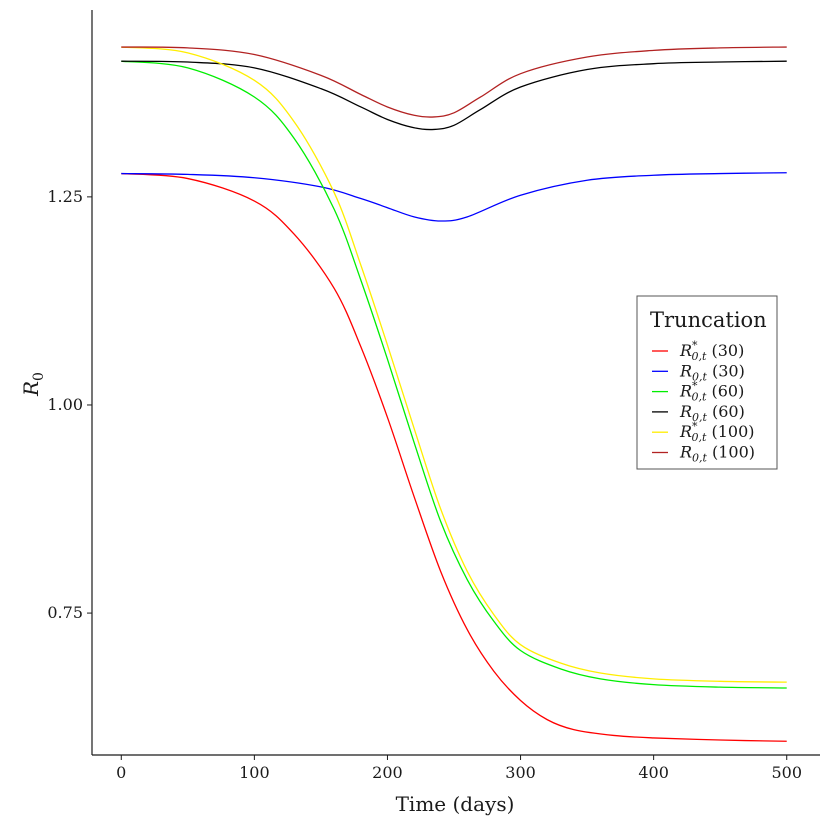 Image resolution: width=830 pixels, height=830 pixels. Describe the element at coordinates (65, 404) in the screenshot. I see `y-tick-label: 1.00` at that location.